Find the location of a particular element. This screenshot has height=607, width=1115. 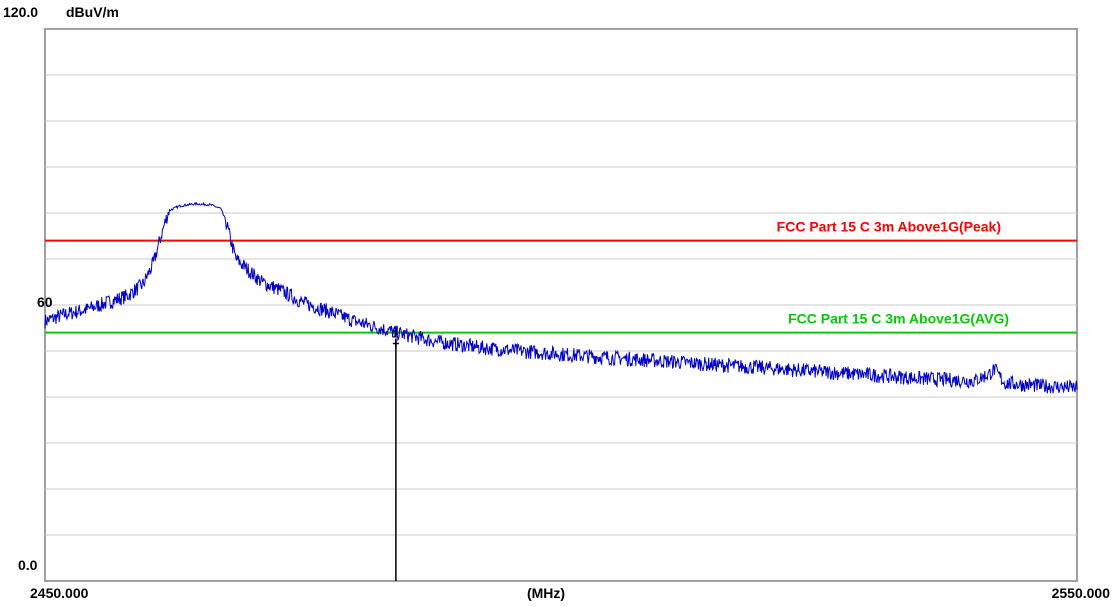

y-axis-unit-label: dBuV/m is located at coordinates (92, 12).